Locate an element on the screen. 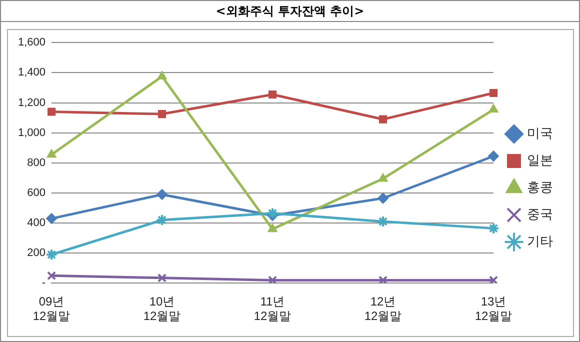  y-tick-label: 1,600 is located at coordinates (32, 42).